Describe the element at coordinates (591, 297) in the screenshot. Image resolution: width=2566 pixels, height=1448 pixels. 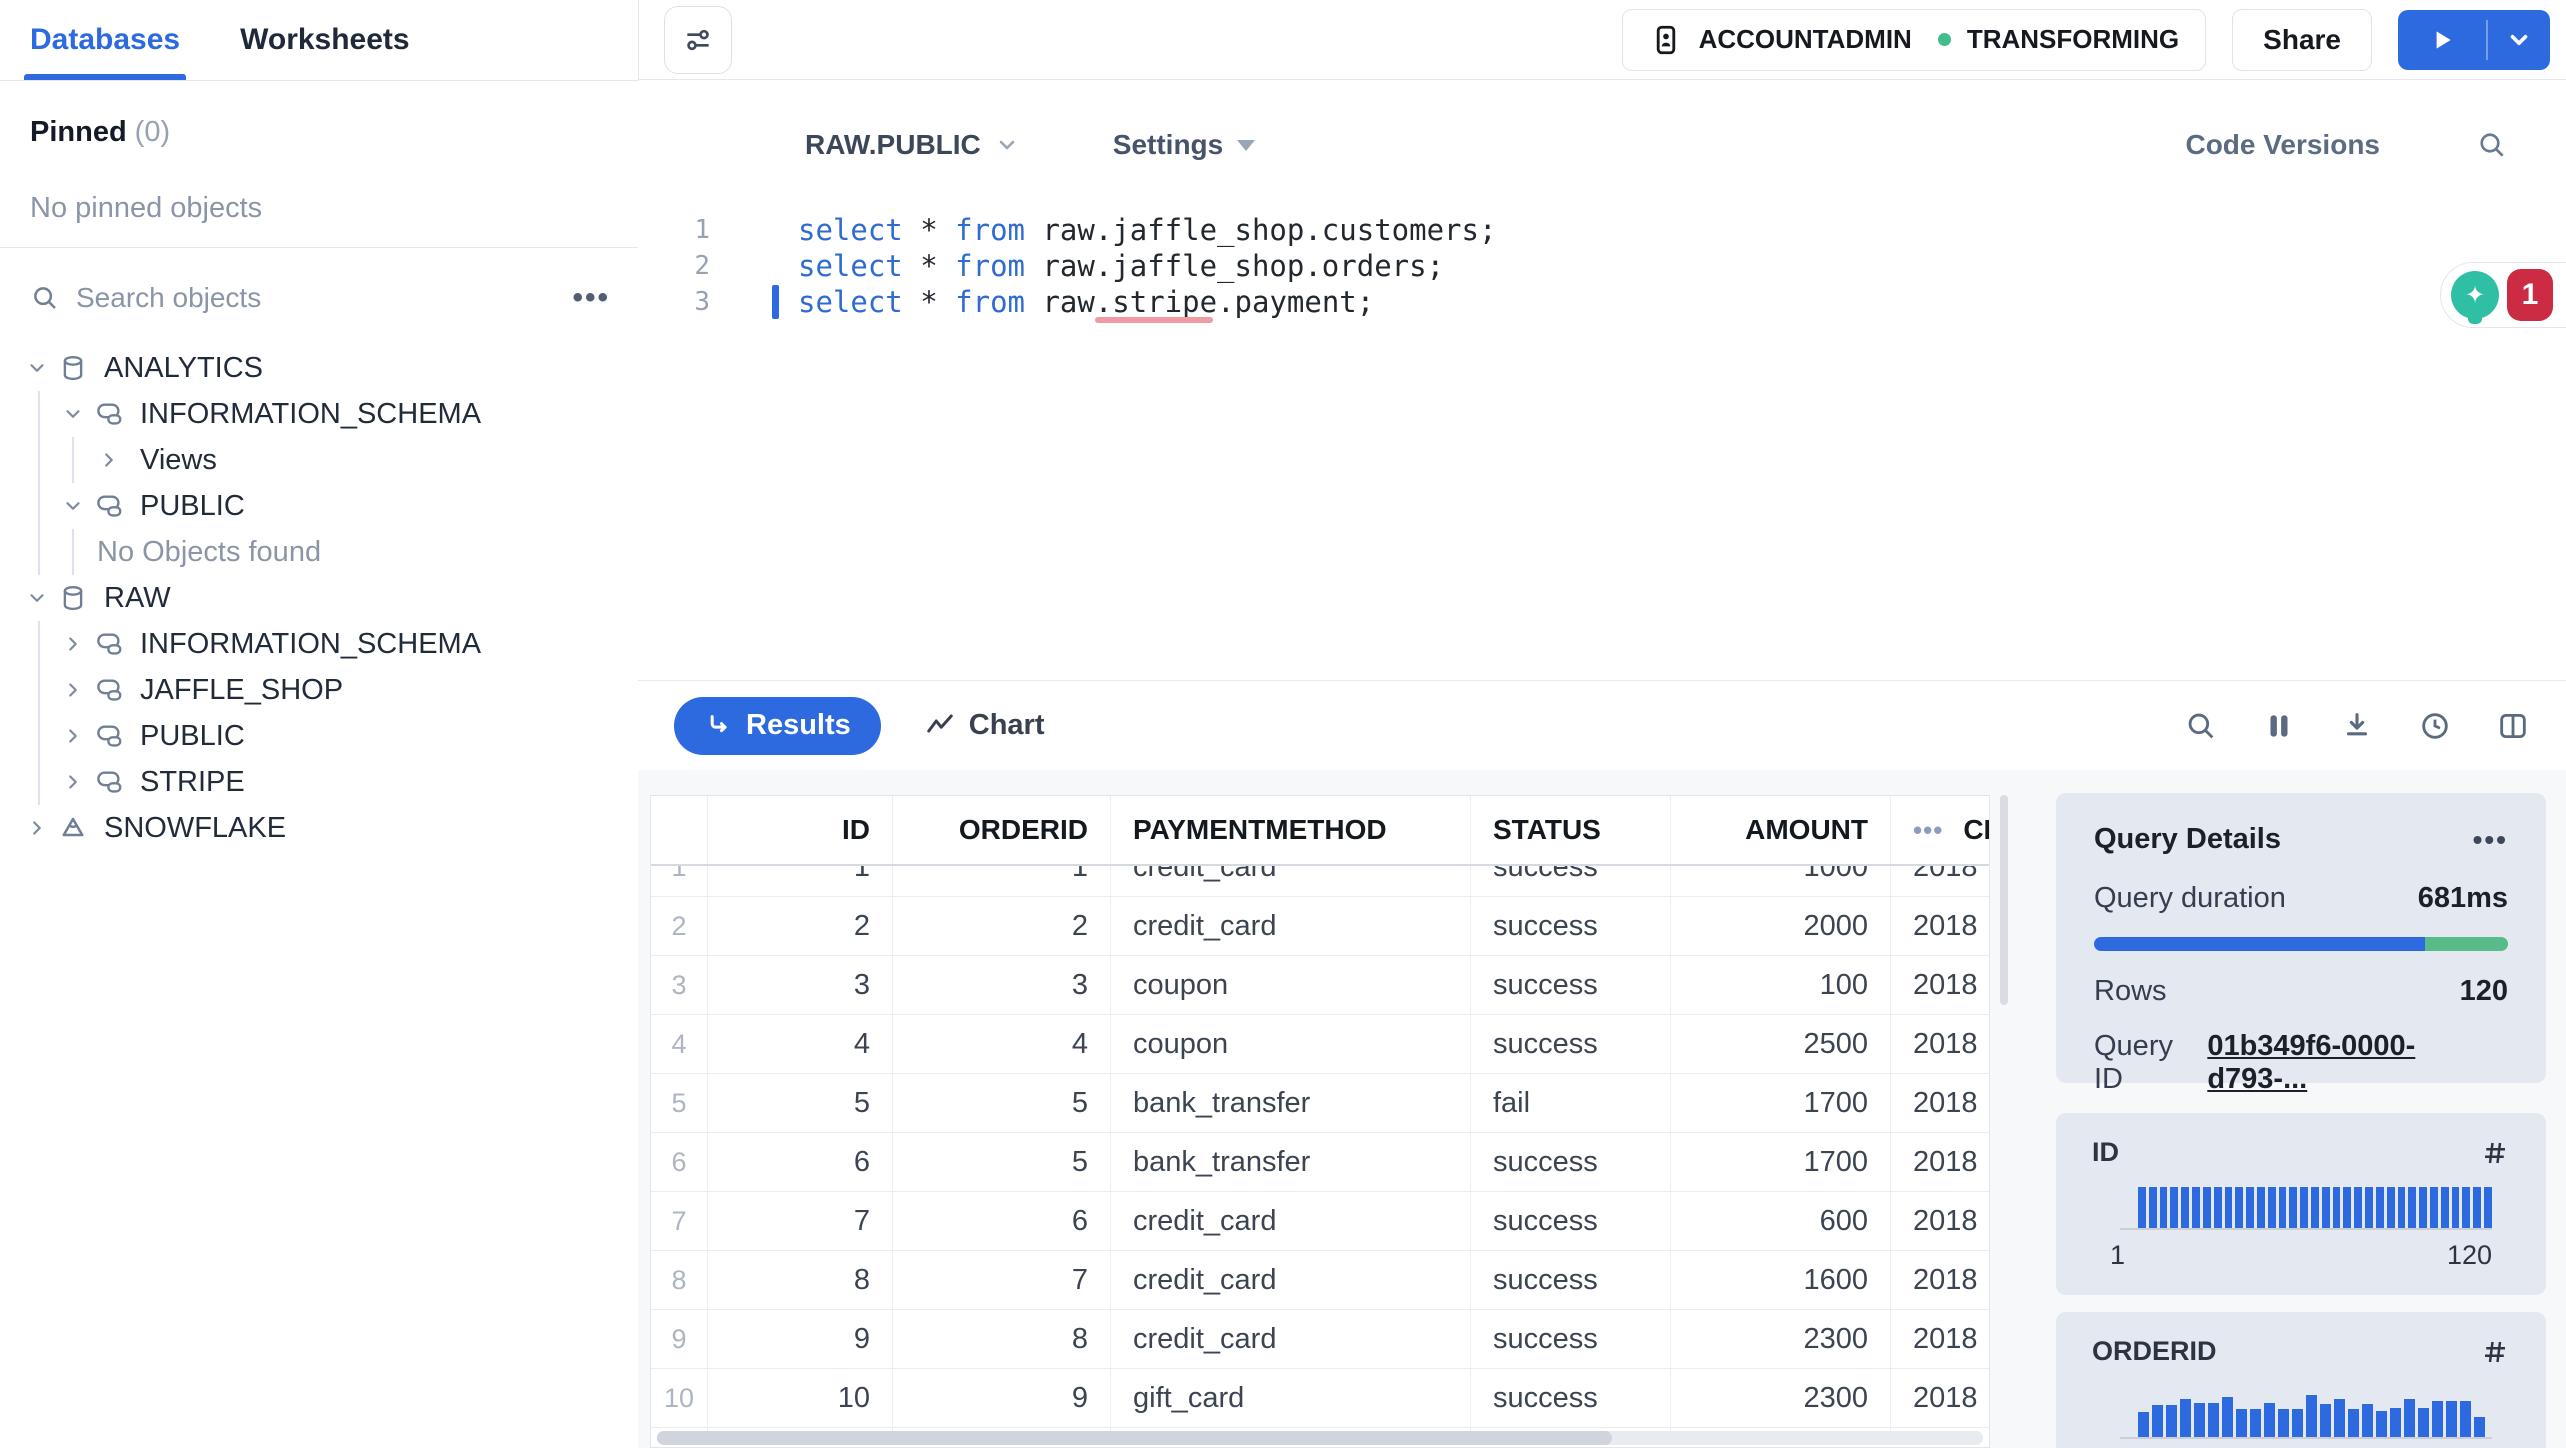
I see `more-options-icon: •••` at that location.